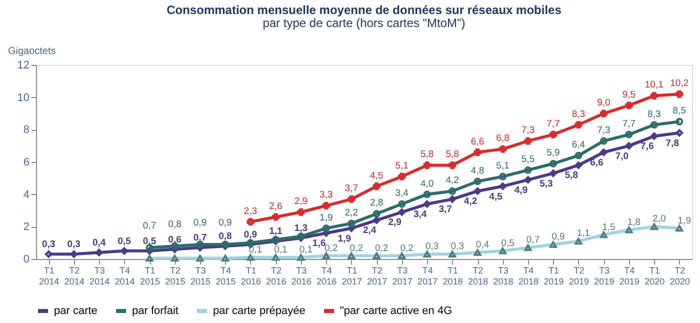 This screenshot has width=700, height=323. Describe the element at coordinates (26, 162) in the screenshot. I see `y-tick-label: 6` at that location.